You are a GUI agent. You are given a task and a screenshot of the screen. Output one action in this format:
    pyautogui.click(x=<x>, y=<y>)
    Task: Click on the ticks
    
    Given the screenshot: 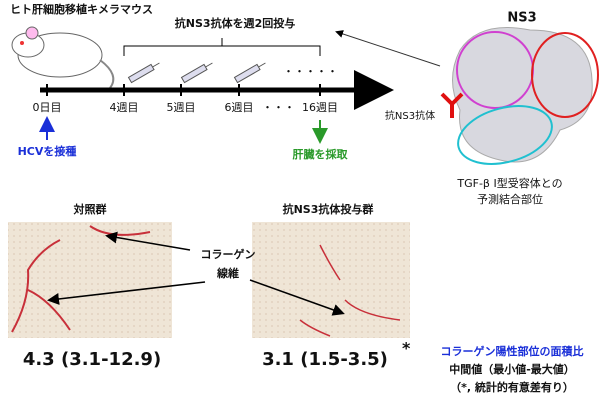 What is the action you would take?
    pyautogui.click(x=183, y=90)
    